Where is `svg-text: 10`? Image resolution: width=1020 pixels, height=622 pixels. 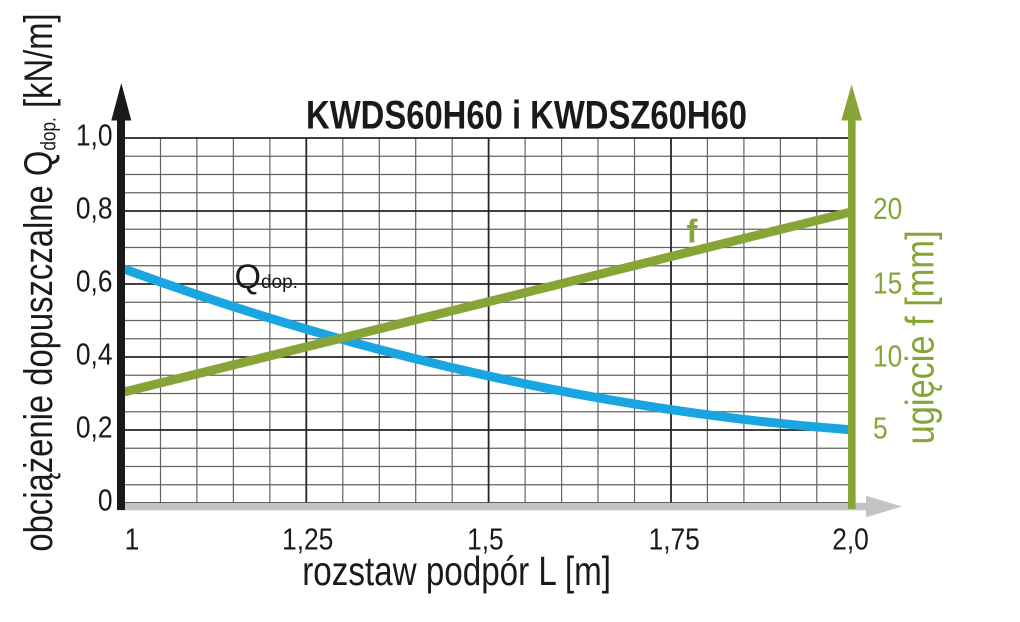 svg-text: 10 is located at coordinates (887, 357).